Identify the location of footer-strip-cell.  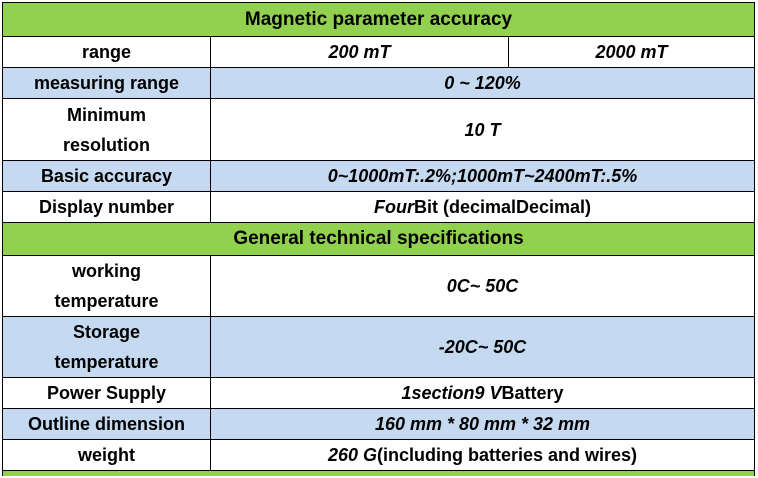
(378, 473).